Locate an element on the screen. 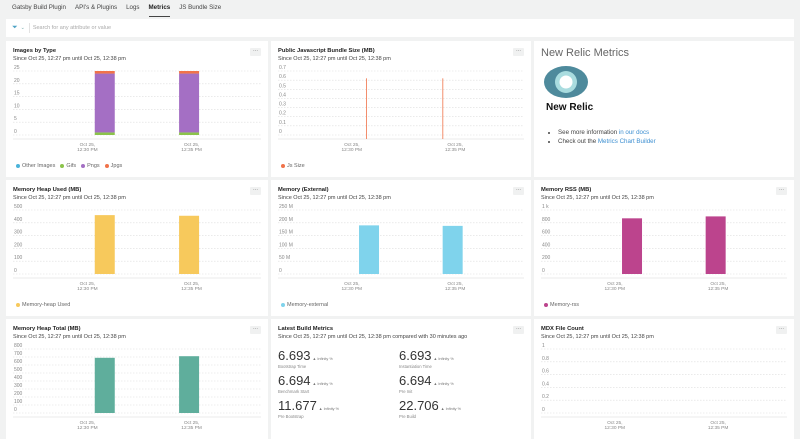  tab-metrics: Metrics is located at coordinates (159, 8).